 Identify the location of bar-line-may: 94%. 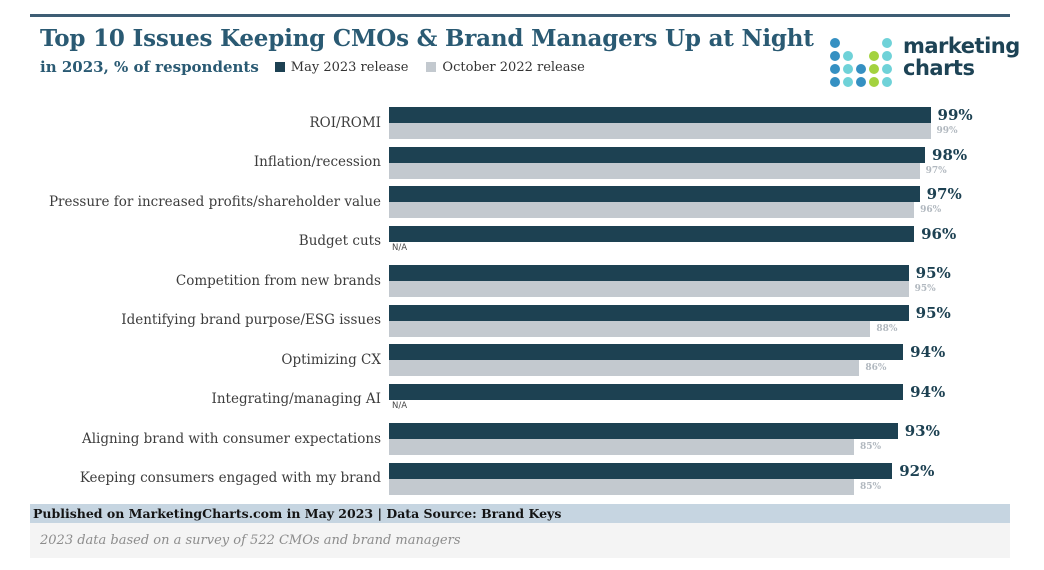
(667, 352).